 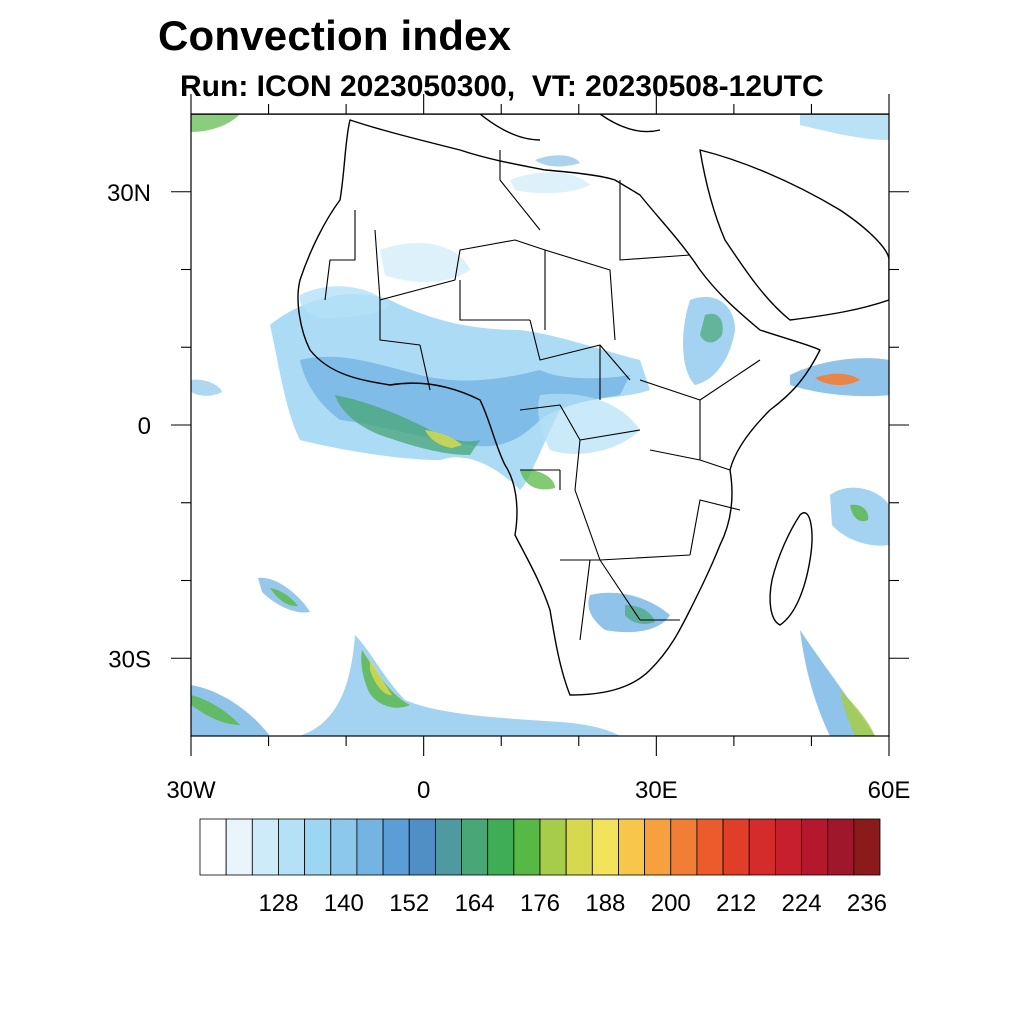 What do you see at coordinates (344, 302) in the screenshot?
I see `convection-sahel-patch` at bounding box center [344, 302].